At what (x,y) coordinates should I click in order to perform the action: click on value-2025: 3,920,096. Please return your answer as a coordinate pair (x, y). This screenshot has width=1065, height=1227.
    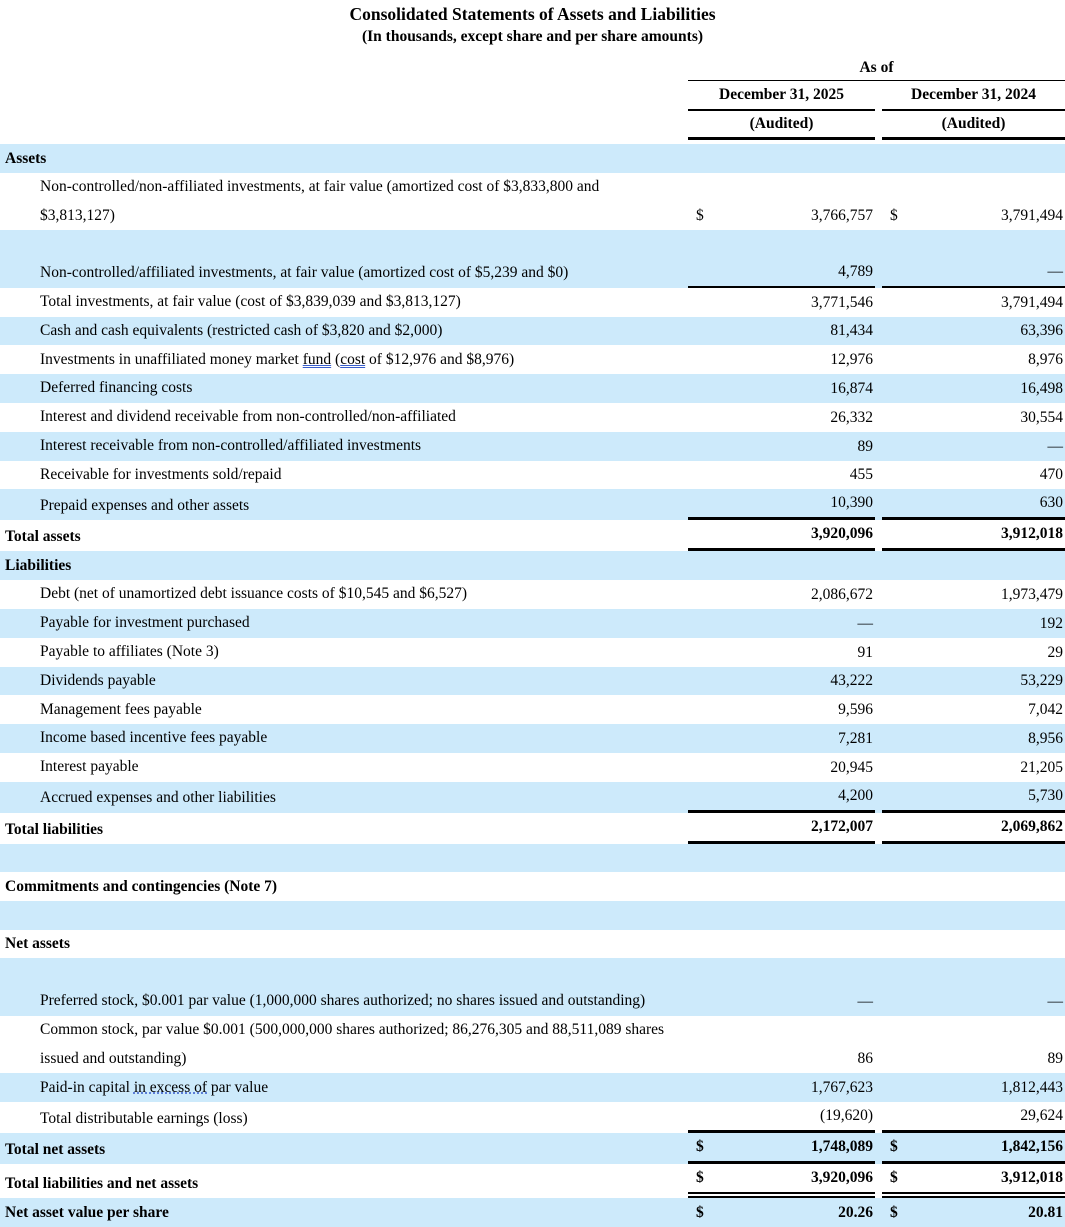
    Looking at the image, I should click on (781, 535).